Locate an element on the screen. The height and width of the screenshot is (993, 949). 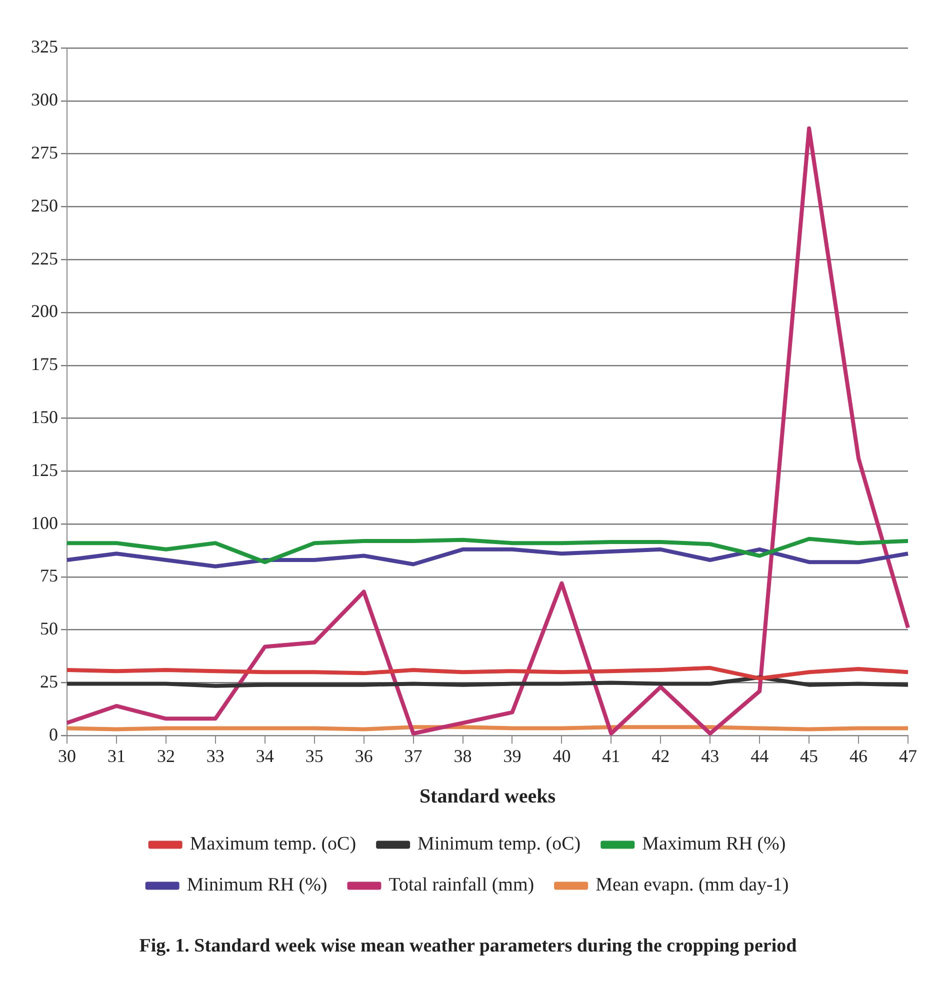
x-tick-label: 33 is located at coordinates (215, 756).